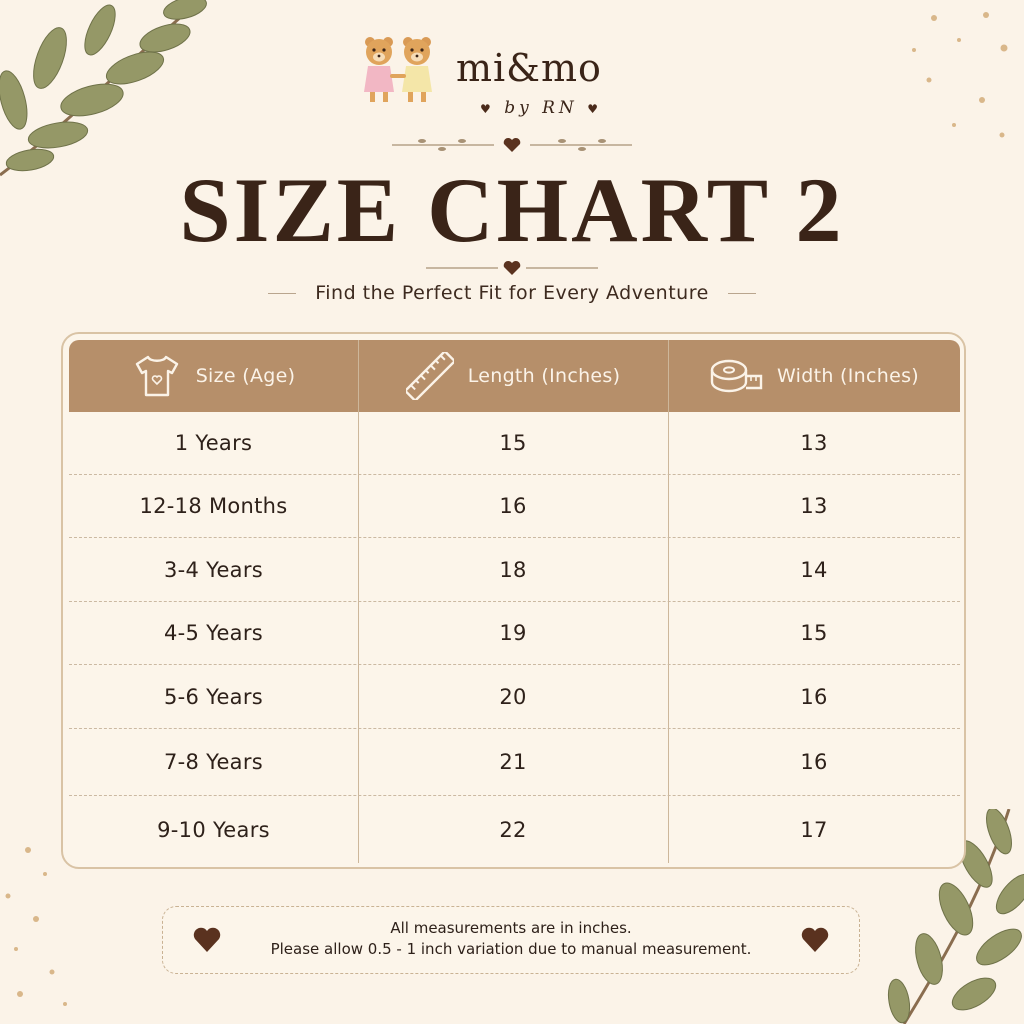 This screenshot has width=1024, height=1024. Describe the element at coordinates (398, 69) in the screenshot. I see `bears-logo-icon` at that location.